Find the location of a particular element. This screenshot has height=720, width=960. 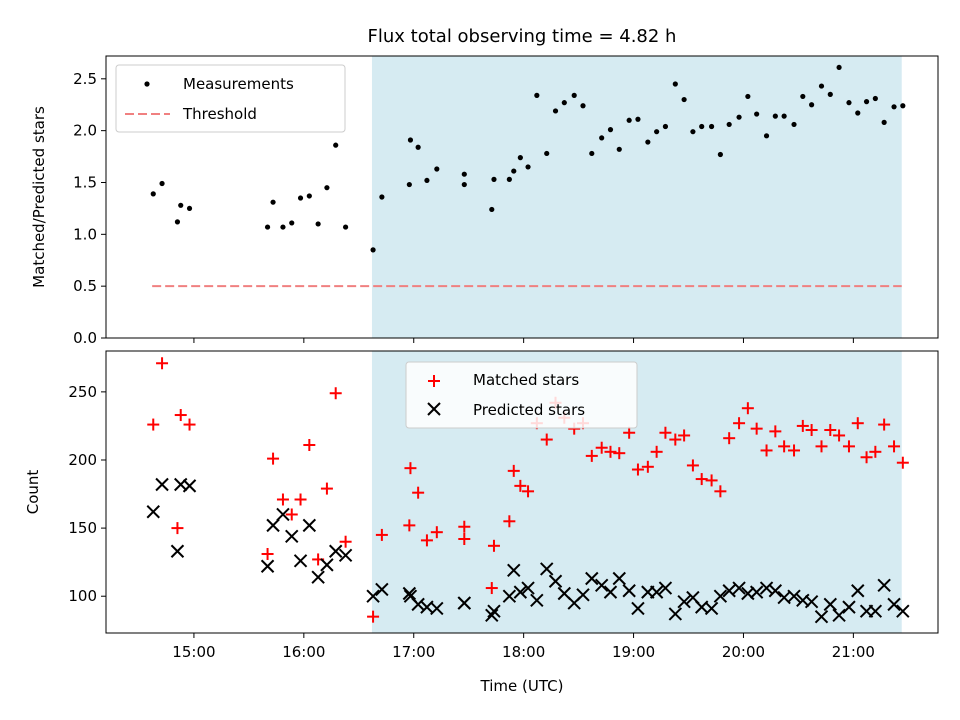

top-y-tick-label-5: 2.5 is located at coordinates (85, 79).